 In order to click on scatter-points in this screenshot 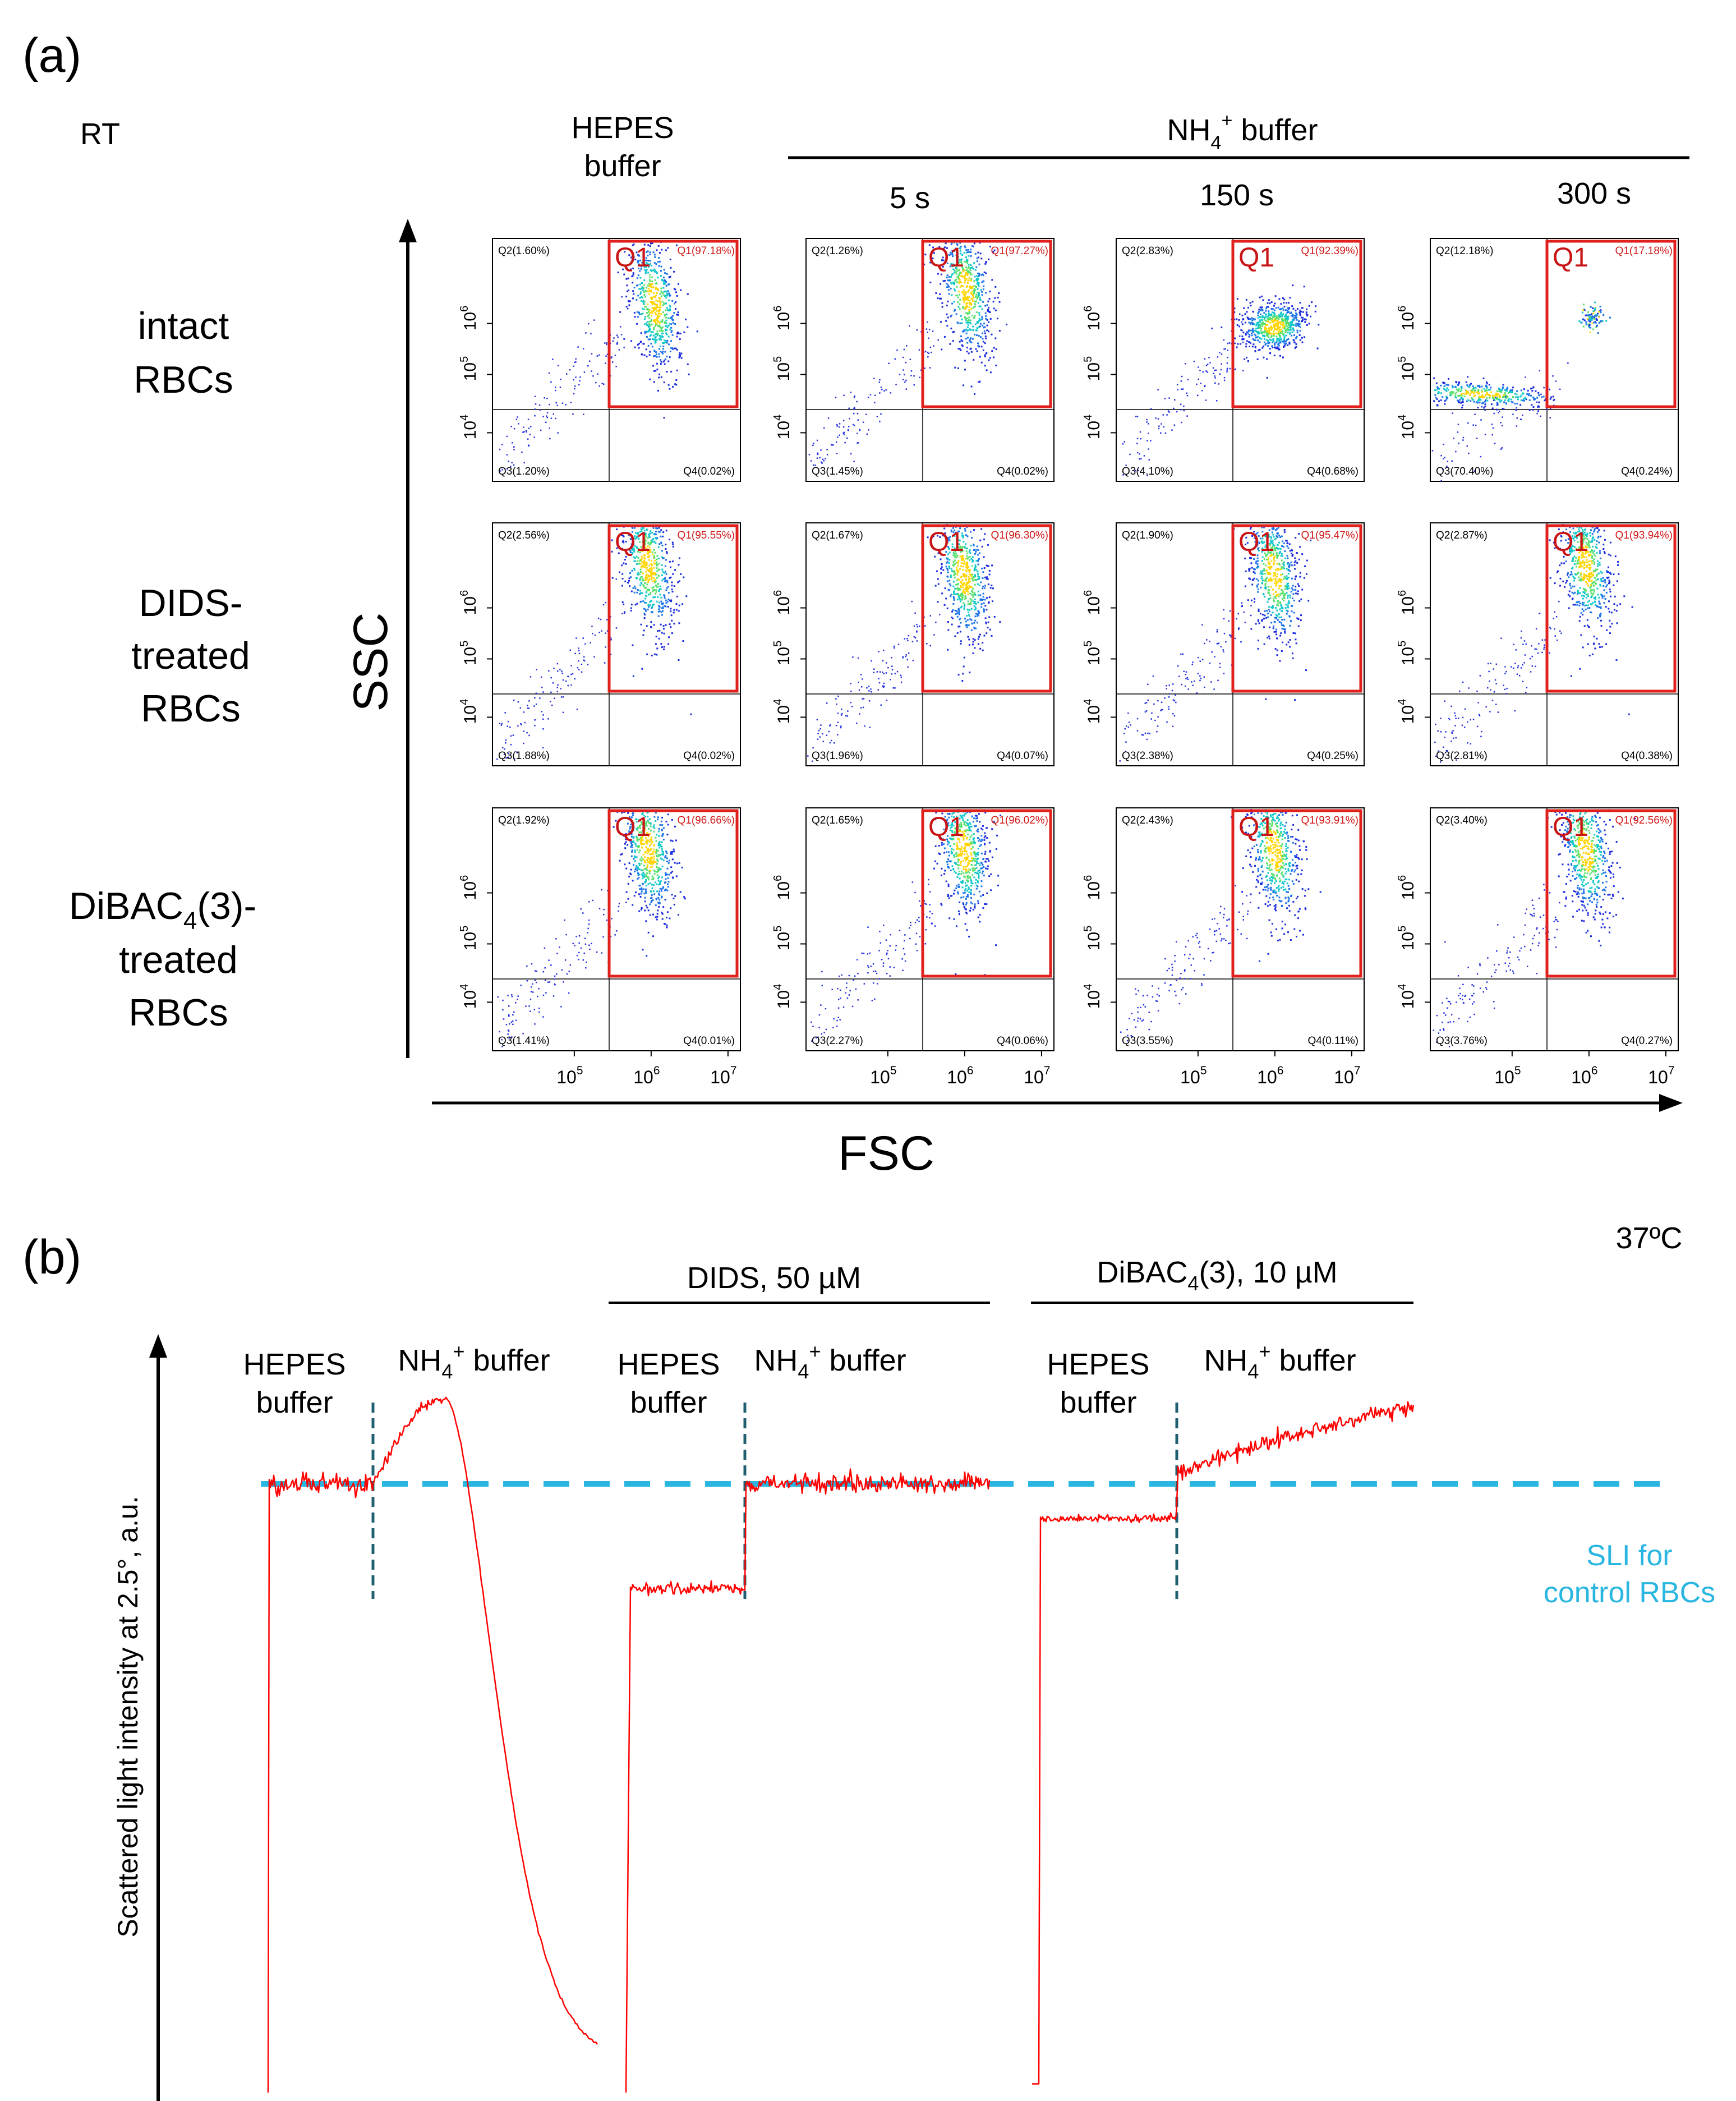, I will do `click(1521, 391)`.